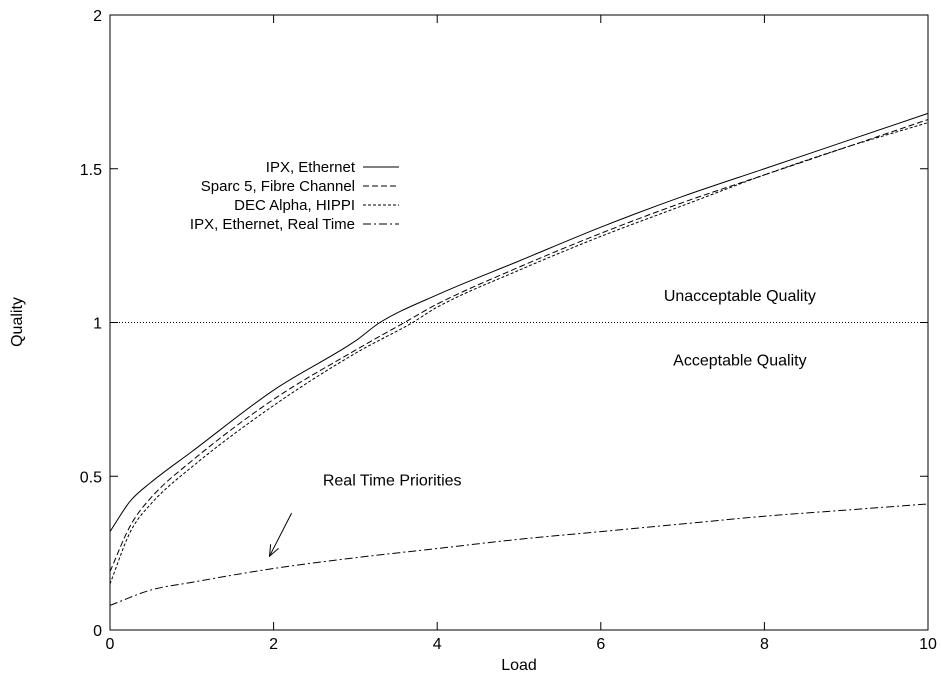  What do you see at coordinates (740, 296) in the screenshot?
I see `annotation-text: Unacceptable Quality` at bounding box center [740, 296].